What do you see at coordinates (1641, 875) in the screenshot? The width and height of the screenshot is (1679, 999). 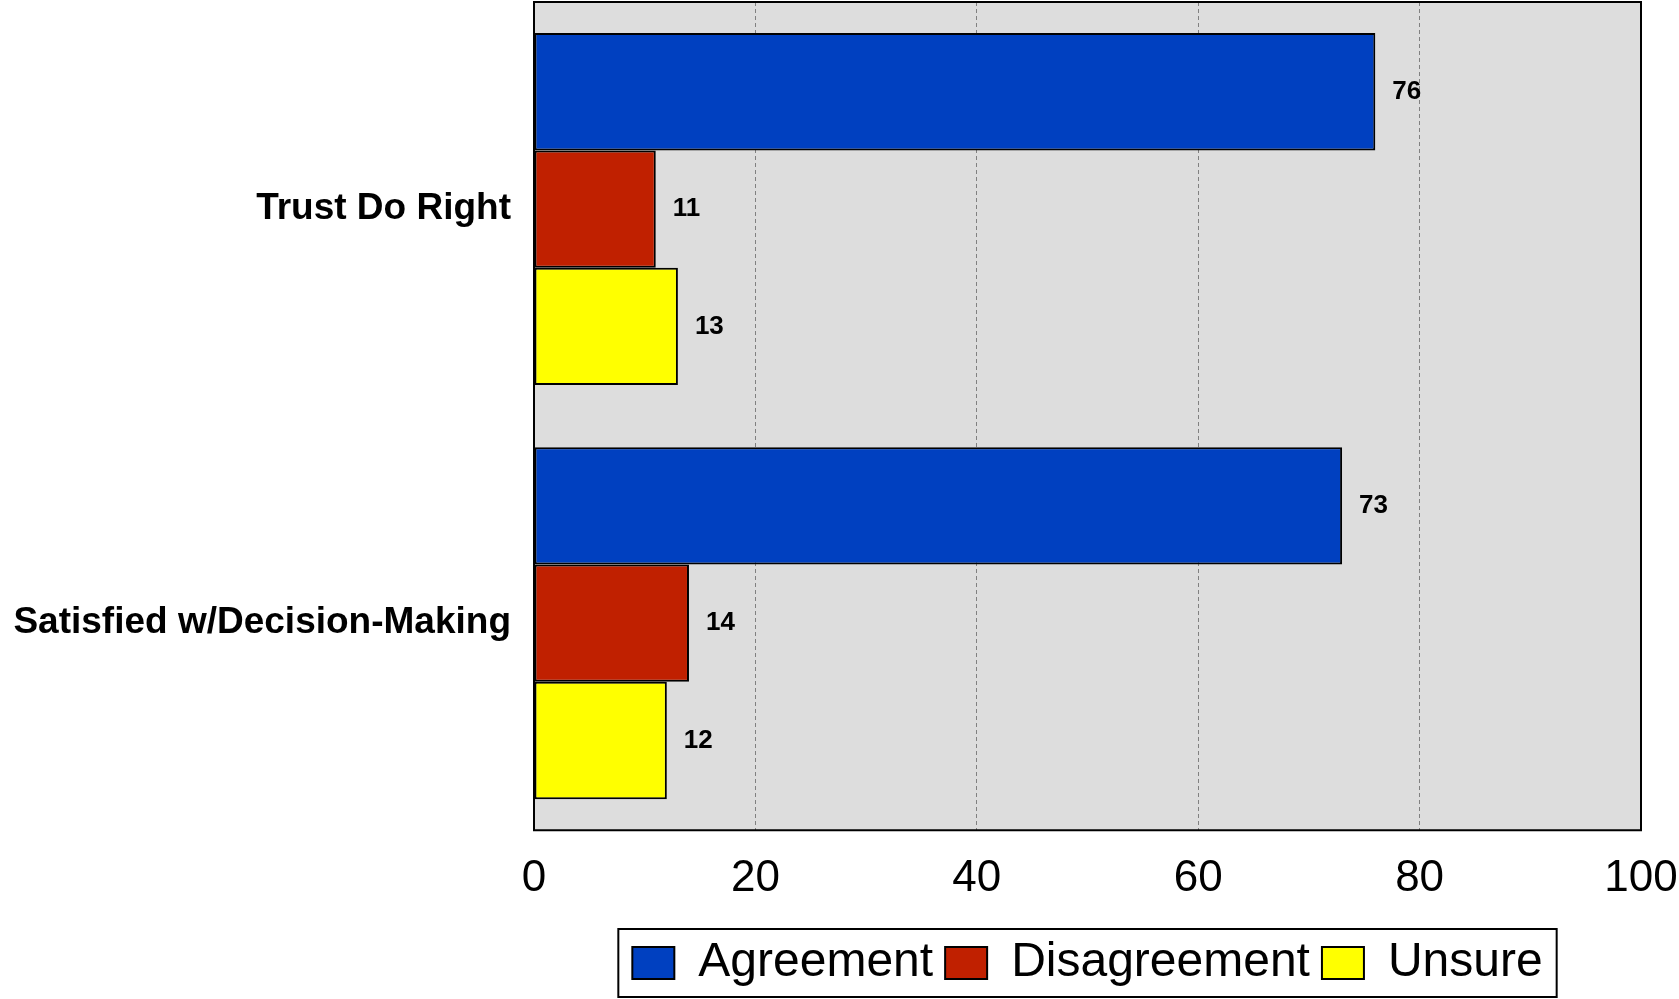 I see `x-tick-label: 100` at bounding box center [1641, 875].